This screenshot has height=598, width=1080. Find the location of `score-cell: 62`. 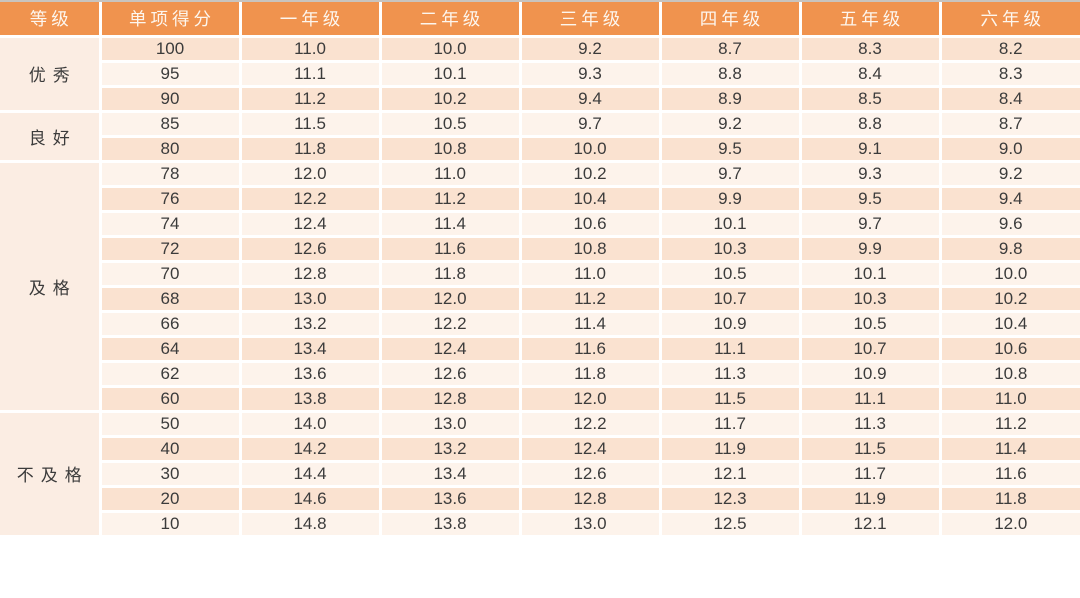

score-cell: 62 is located at coordinates (171, 374).